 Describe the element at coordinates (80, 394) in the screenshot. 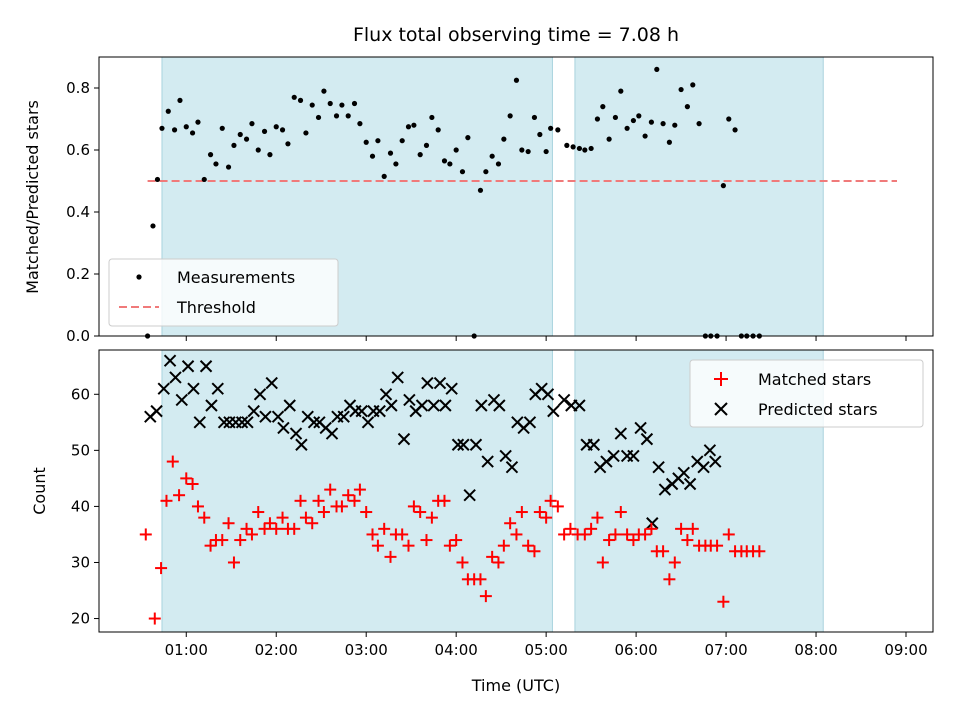

I see `y-tick-label: 60` at that location.